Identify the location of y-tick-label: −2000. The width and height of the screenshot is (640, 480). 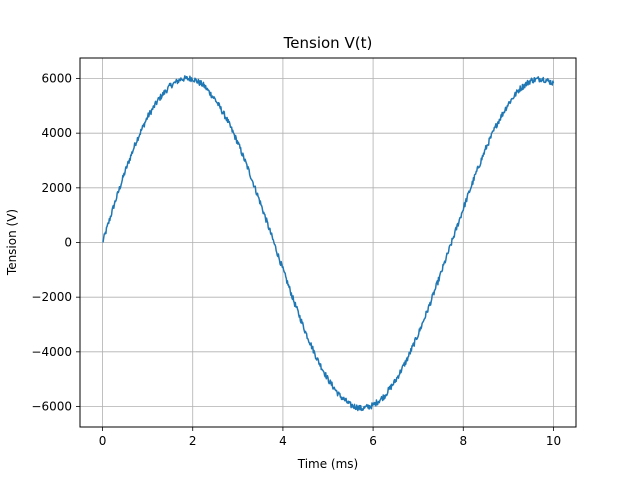
(51, 297).